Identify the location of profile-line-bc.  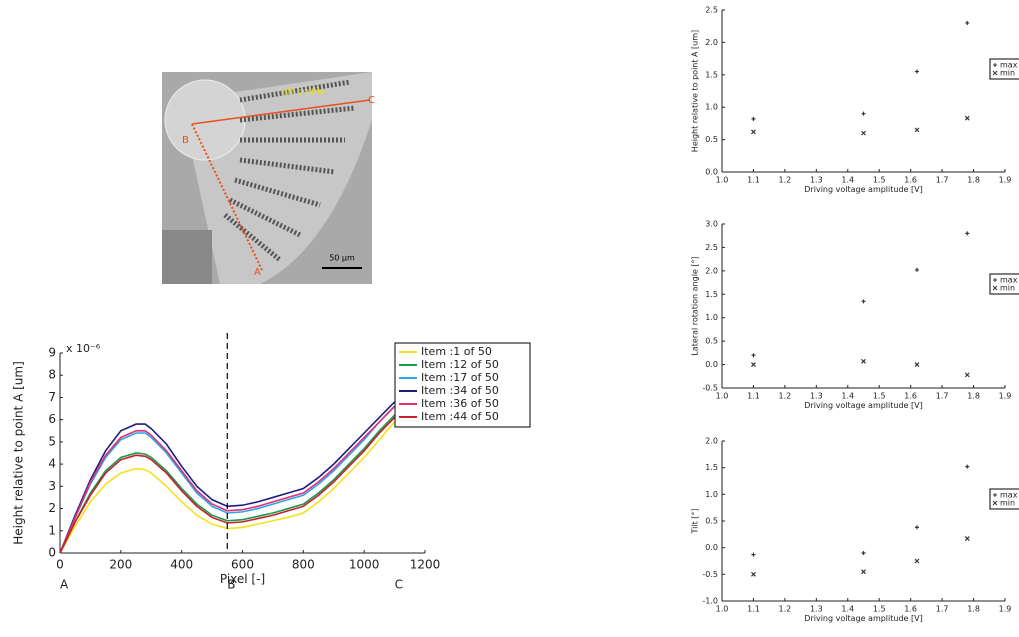
(281, 112).